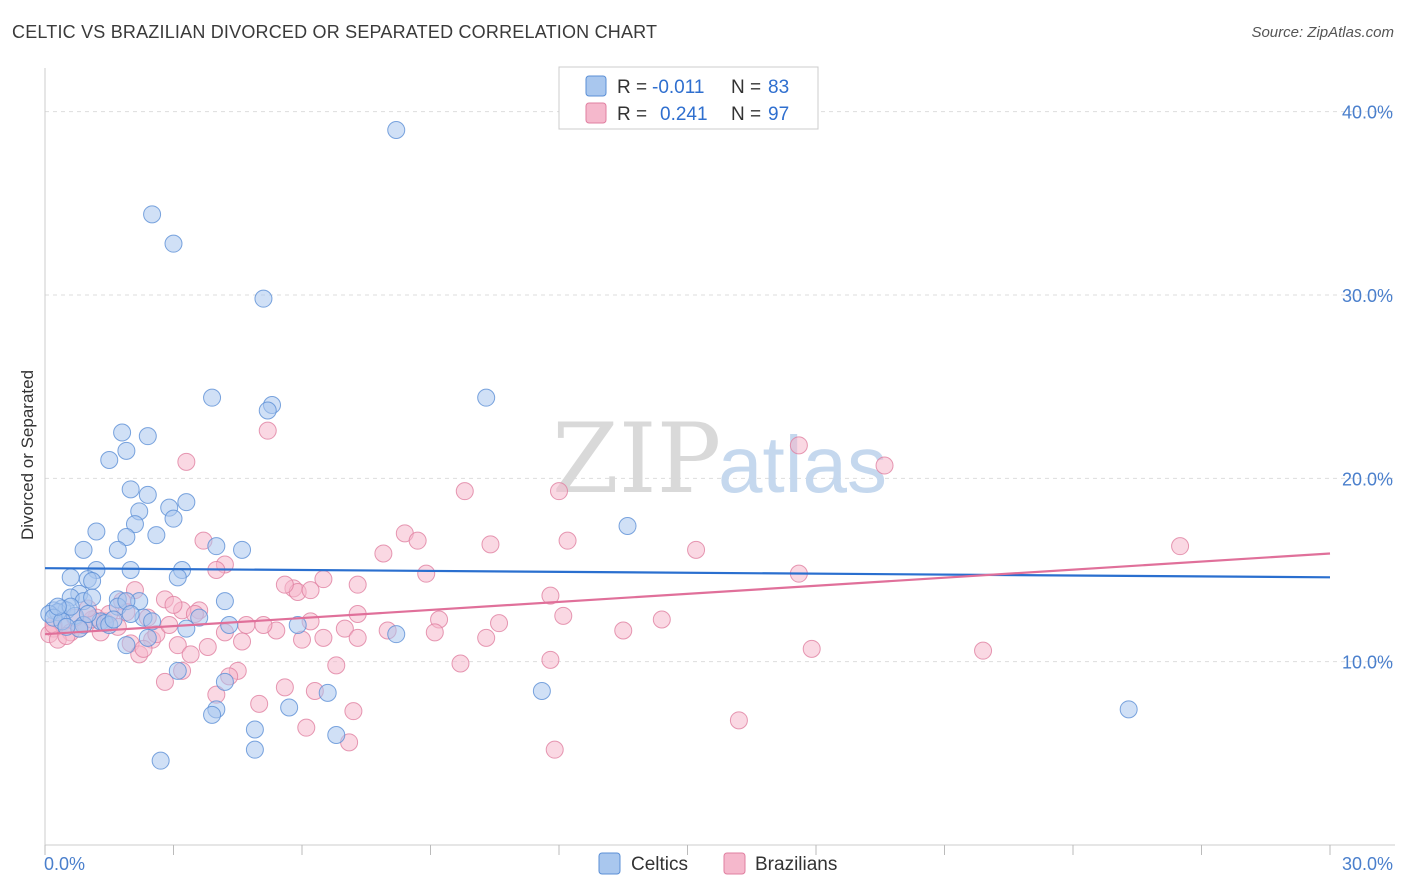  I want to click on stats-n-value-brazilians: 97, so click(778, 114).